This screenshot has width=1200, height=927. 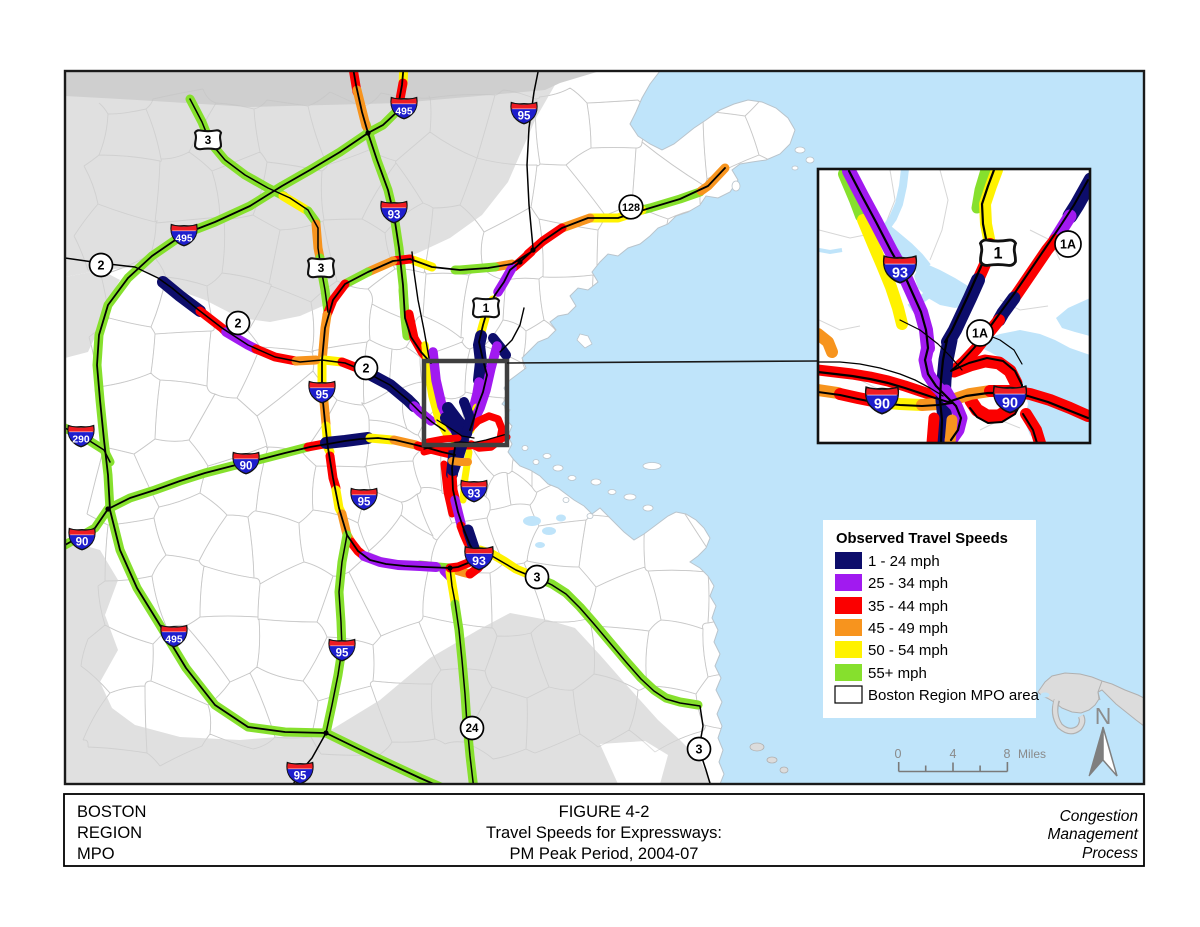 I want to click on svg-text: 45 - 49 mph, so click(x=908, y=628).